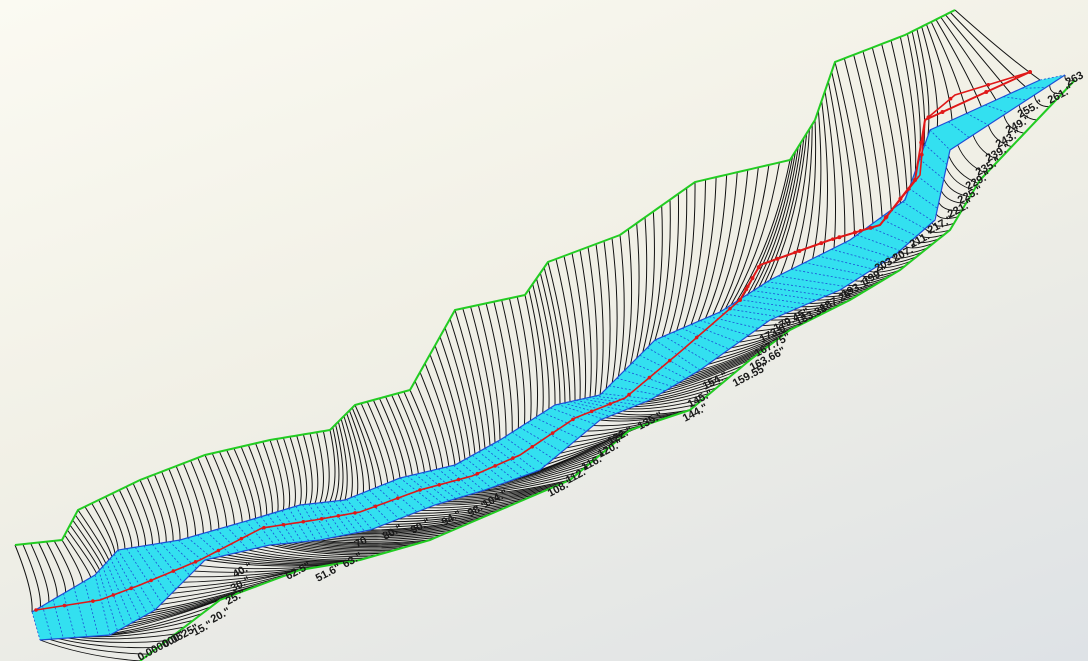 Image resolution: width=1088 pixels, height=661 pixels. I want to click on station-label: 62.5", so click(298, 571).